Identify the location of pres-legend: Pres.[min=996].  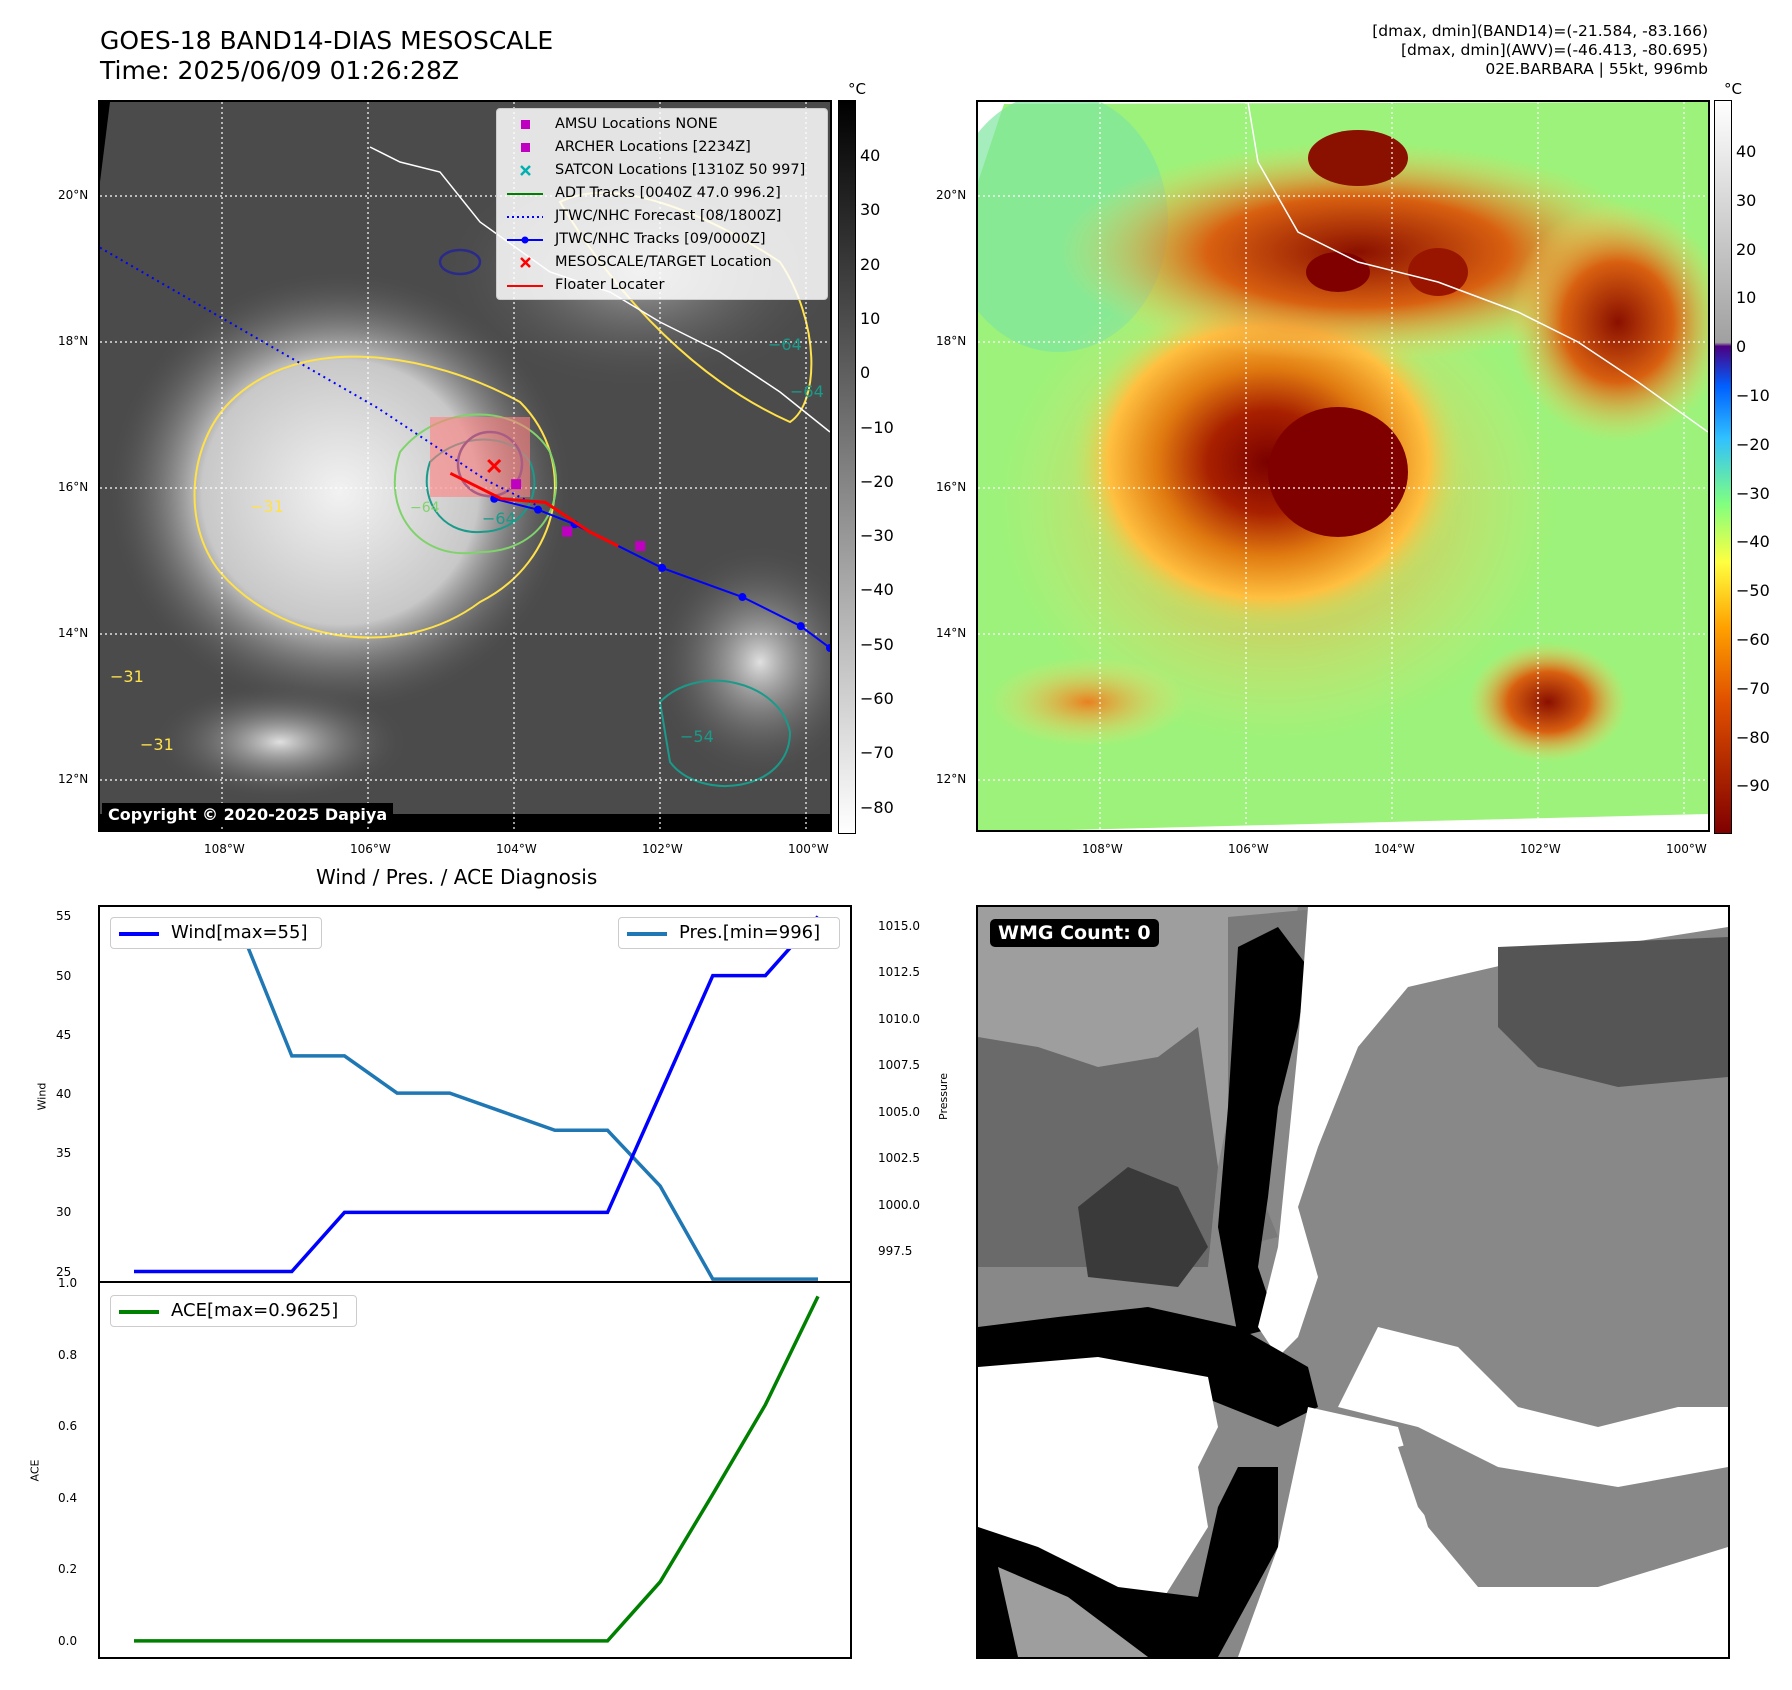
(729, 933).